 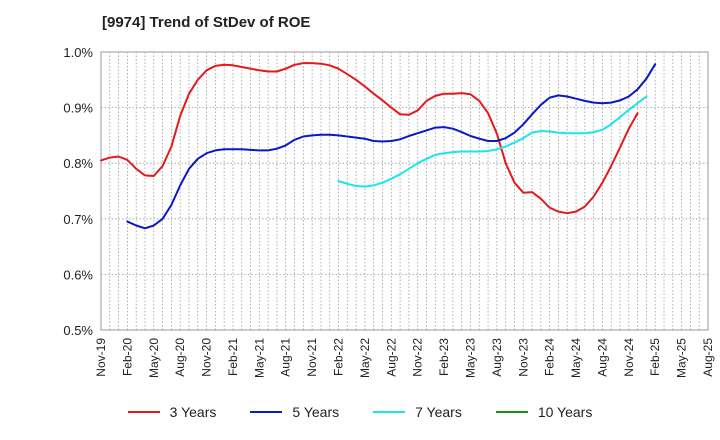 I want to click on x-tick-label: Aug-22, so click(x=391, y=357).